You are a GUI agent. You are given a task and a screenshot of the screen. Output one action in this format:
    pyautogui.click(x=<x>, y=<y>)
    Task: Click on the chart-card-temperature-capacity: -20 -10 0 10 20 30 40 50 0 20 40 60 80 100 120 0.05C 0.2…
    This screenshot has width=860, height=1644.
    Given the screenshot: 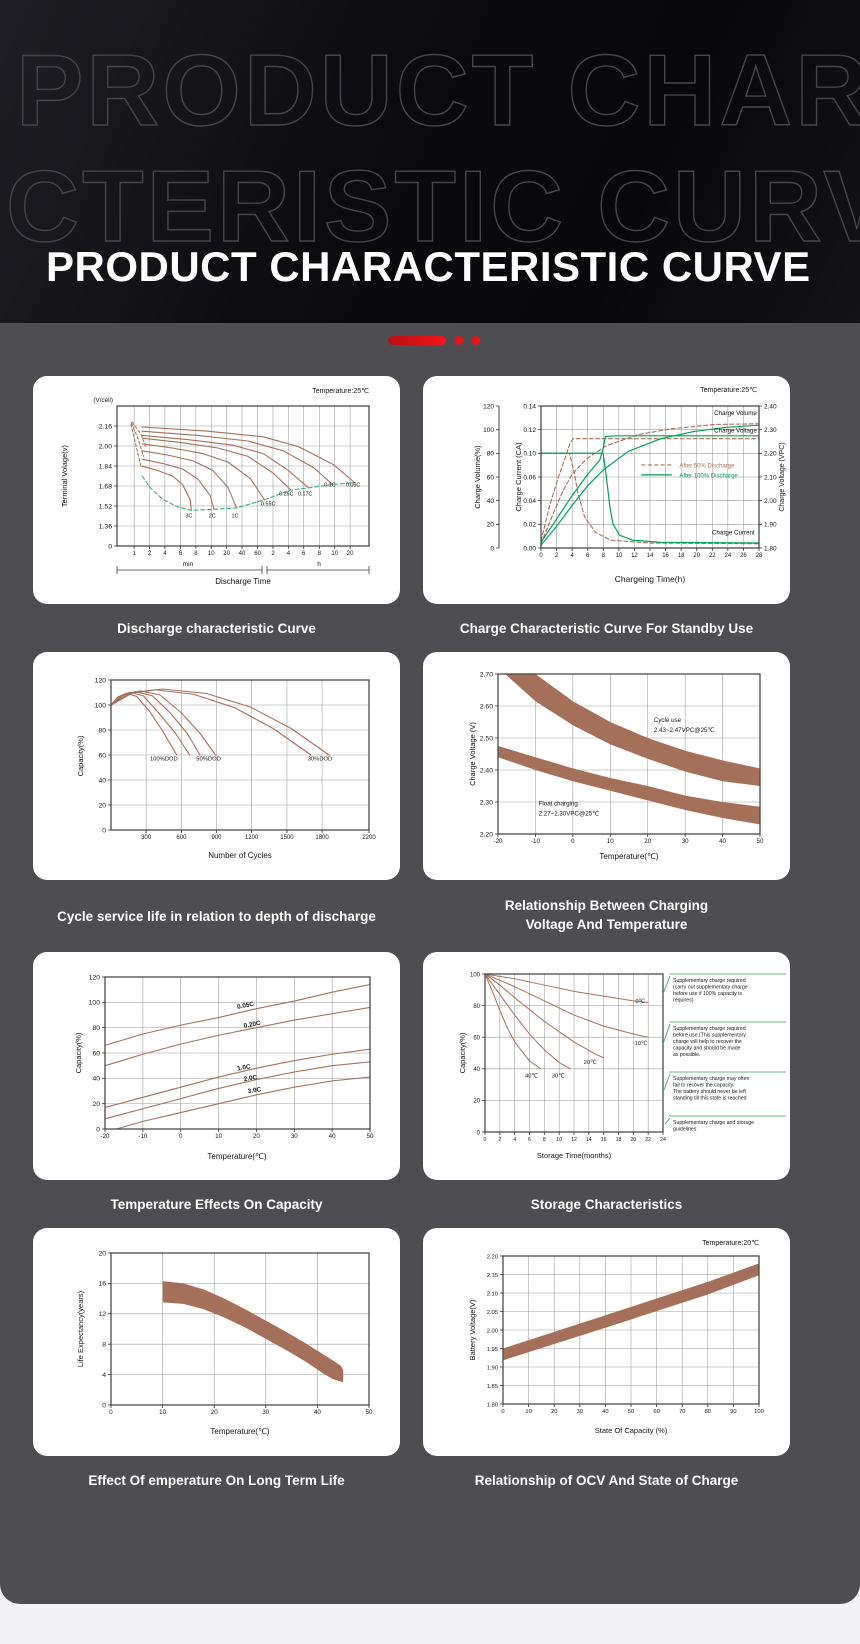 What is the action you would take?
    pyautogui.click(x=216, y=1090)
    